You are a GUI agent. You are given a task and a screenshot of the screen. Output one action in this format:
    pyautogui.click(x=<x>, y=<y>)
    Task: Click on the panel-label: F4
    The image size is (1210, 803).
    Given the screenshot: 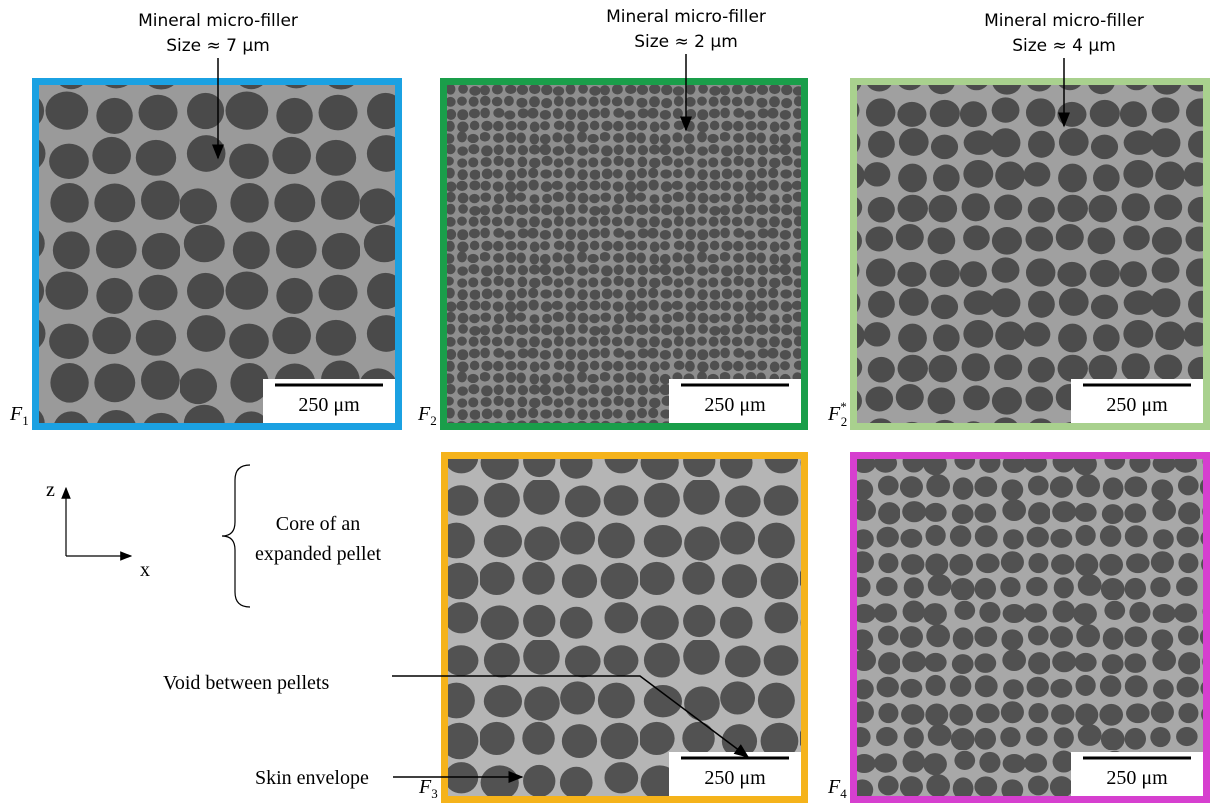 What is the action you would take?
    pyautogui.click(x=837, y=788)
    